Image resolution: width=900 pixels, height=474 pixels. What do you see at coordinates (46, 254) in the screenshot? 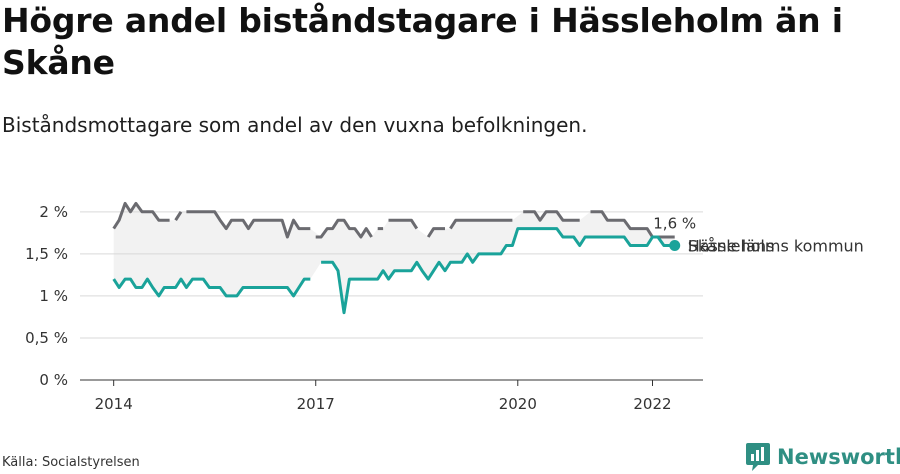
I see `y-tick-label-3: 1,5 %` at bounding box center [46, 254].